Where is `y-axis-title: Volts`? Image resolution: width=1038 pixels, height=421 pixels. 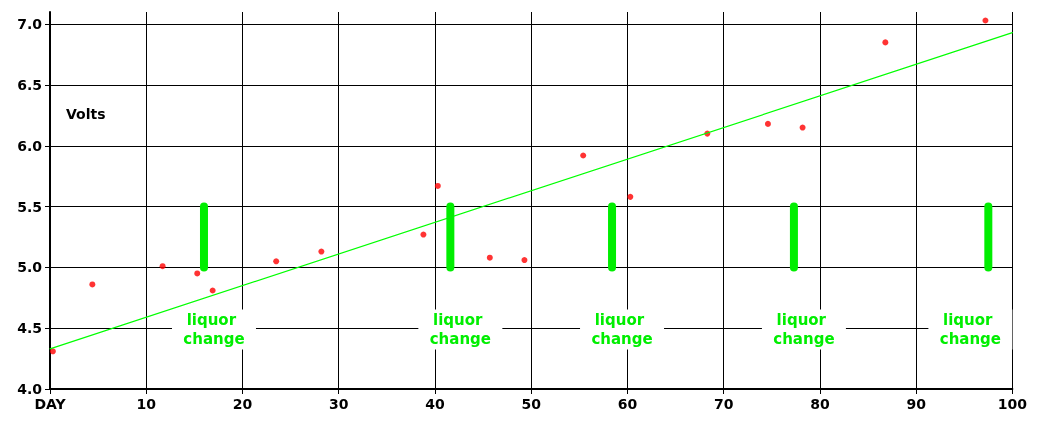 y-axis-title: Volts is located at coordinates (86, 114).